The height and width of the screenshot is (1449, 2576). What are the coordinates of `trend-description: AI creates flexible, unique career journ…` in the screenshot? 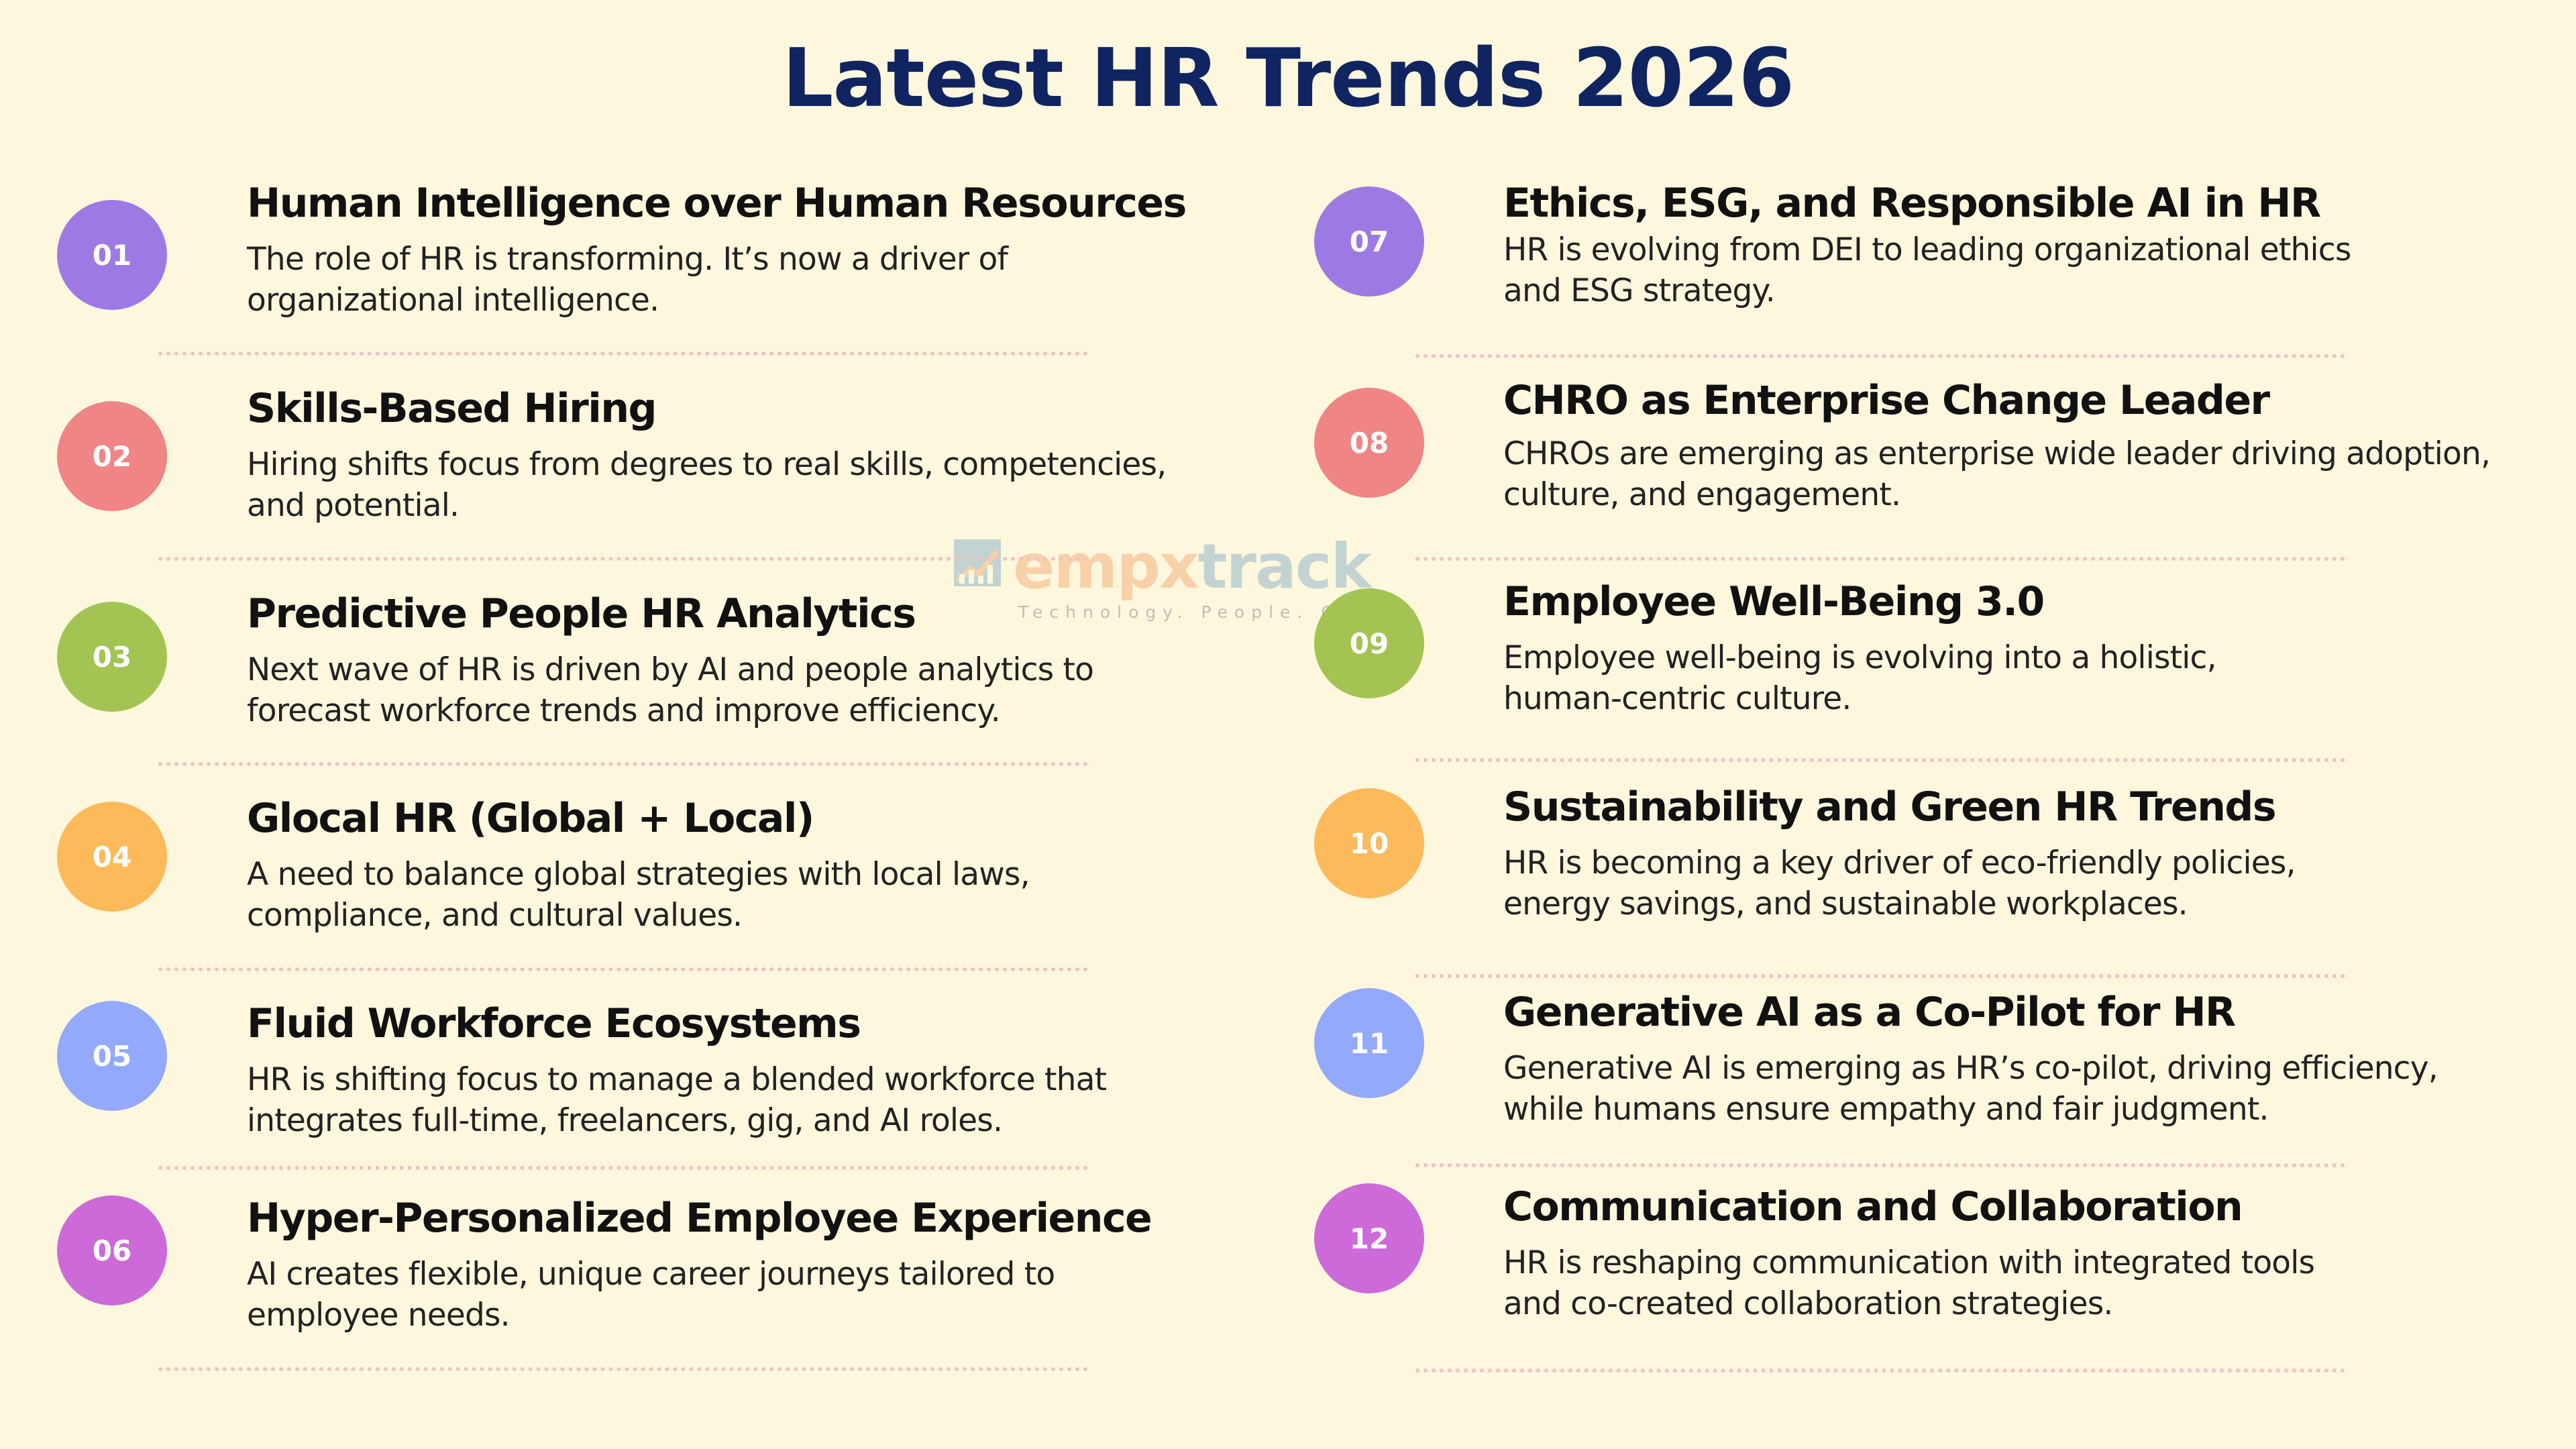 It's located at (651, 1295).